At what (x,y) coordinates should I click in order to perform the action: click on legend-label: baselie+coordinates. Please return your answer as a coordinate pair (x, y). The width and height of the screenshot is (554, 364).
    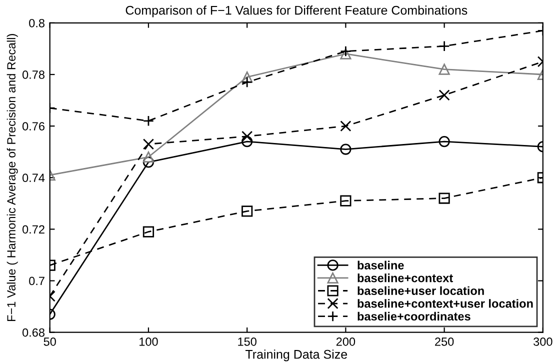
    Looking at the image, I should click on (414, 316).